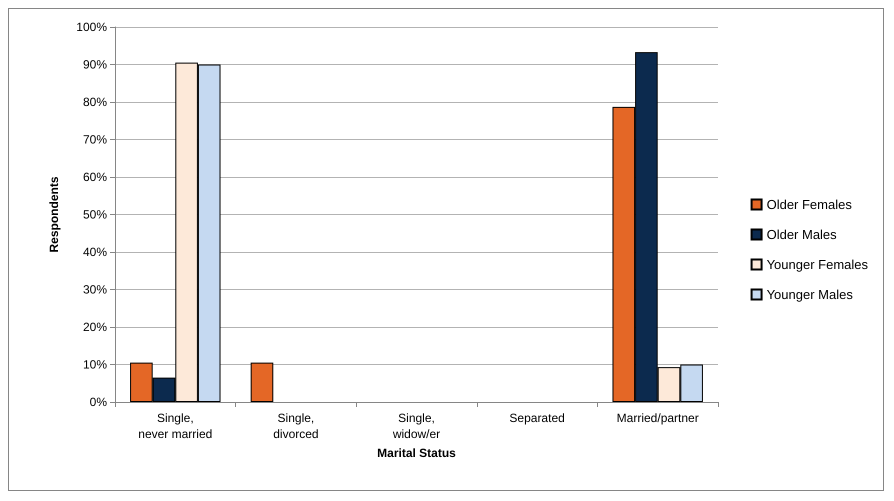 The width and height of the screenshot is (894, 501). I want to click on y-tick-label: 20%, so click(95, 327).